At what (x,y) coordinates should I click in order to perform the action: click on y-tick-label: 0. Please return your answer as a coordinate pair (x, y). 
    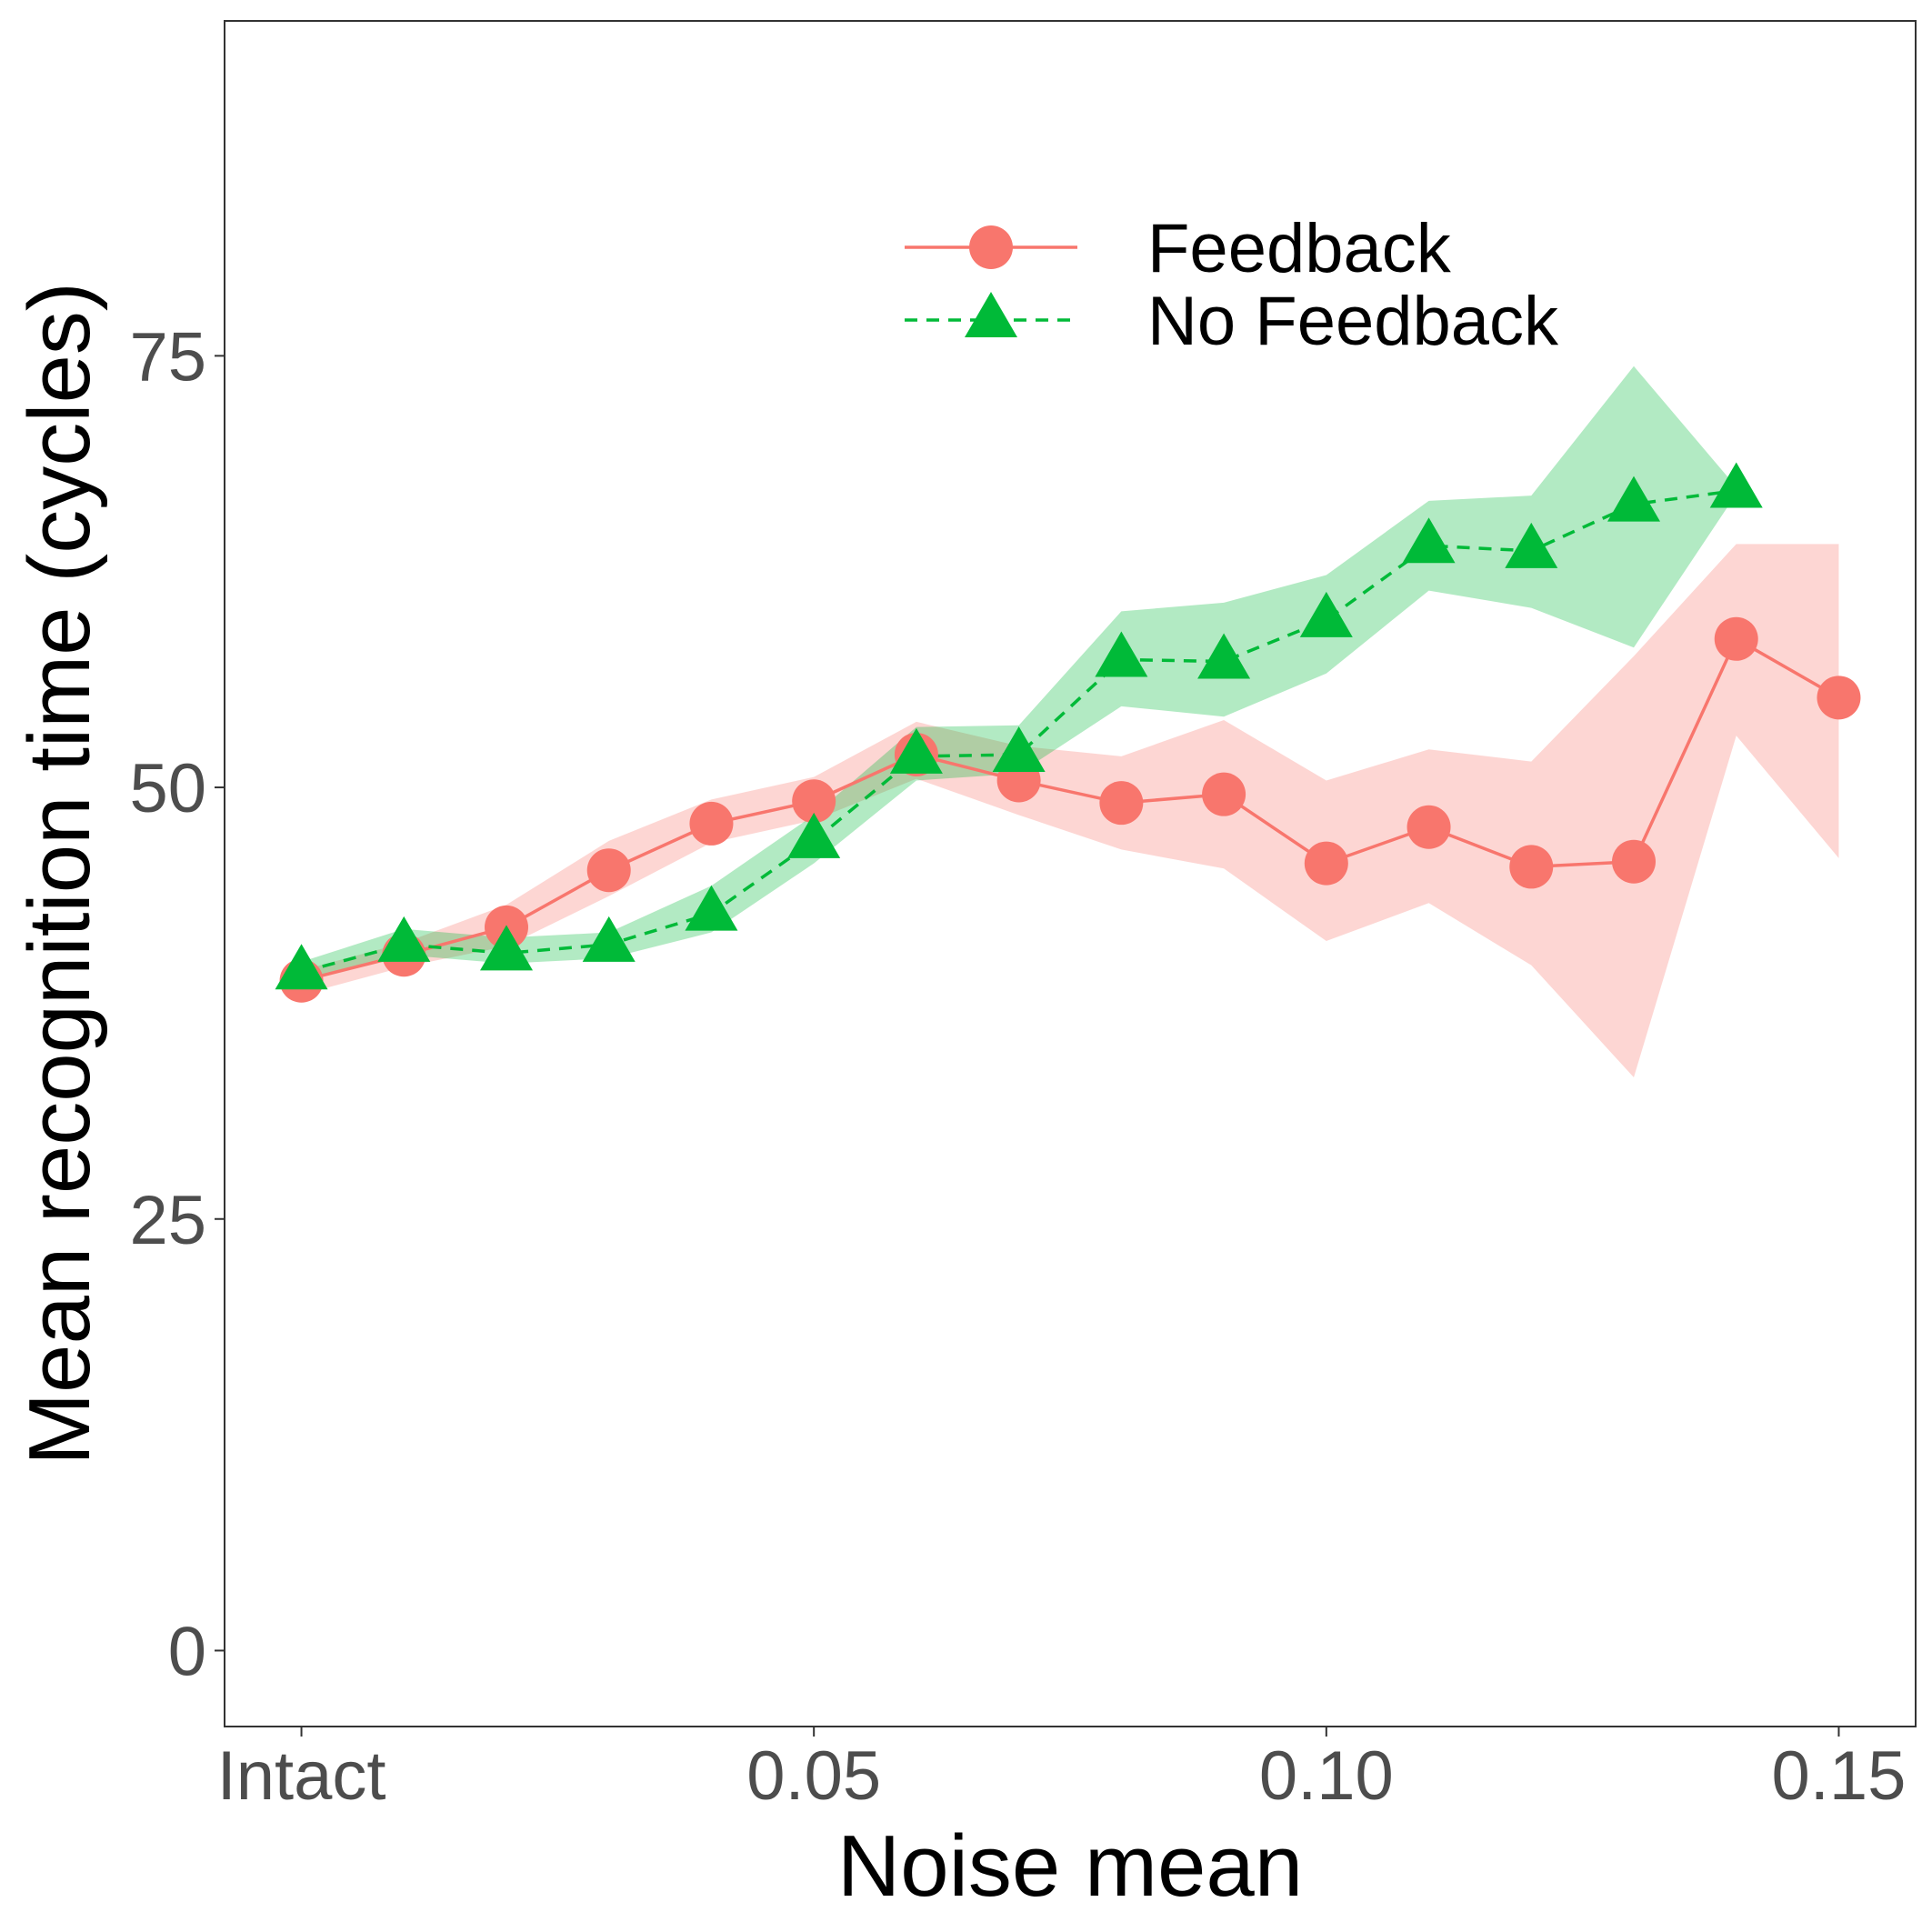
    Looking at the image, I should click on (187, 1651).